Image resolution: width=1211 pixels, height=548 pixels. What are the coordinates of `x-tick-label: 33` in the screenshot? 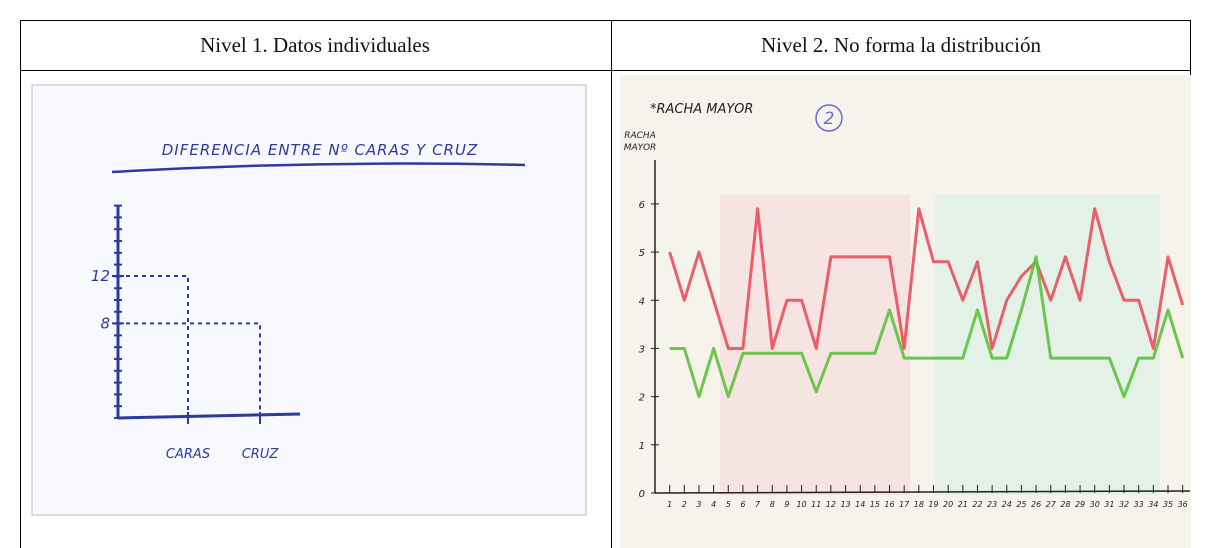 It's located at (1139, 504).